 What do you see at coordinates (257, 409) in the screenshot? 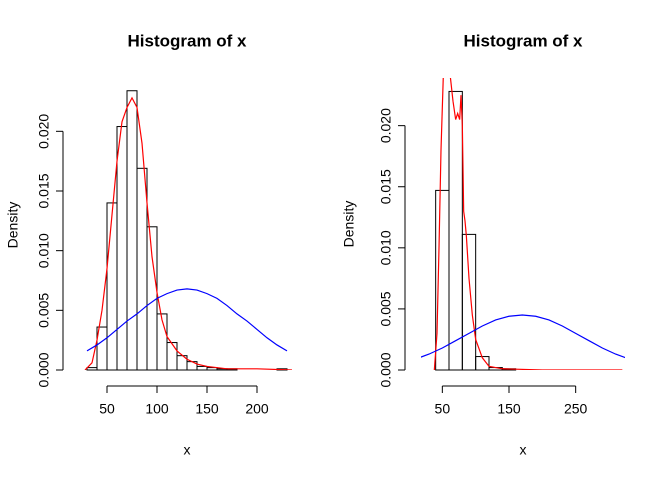
I see `x-tick-label: 200` at bounding box center [257, 409].